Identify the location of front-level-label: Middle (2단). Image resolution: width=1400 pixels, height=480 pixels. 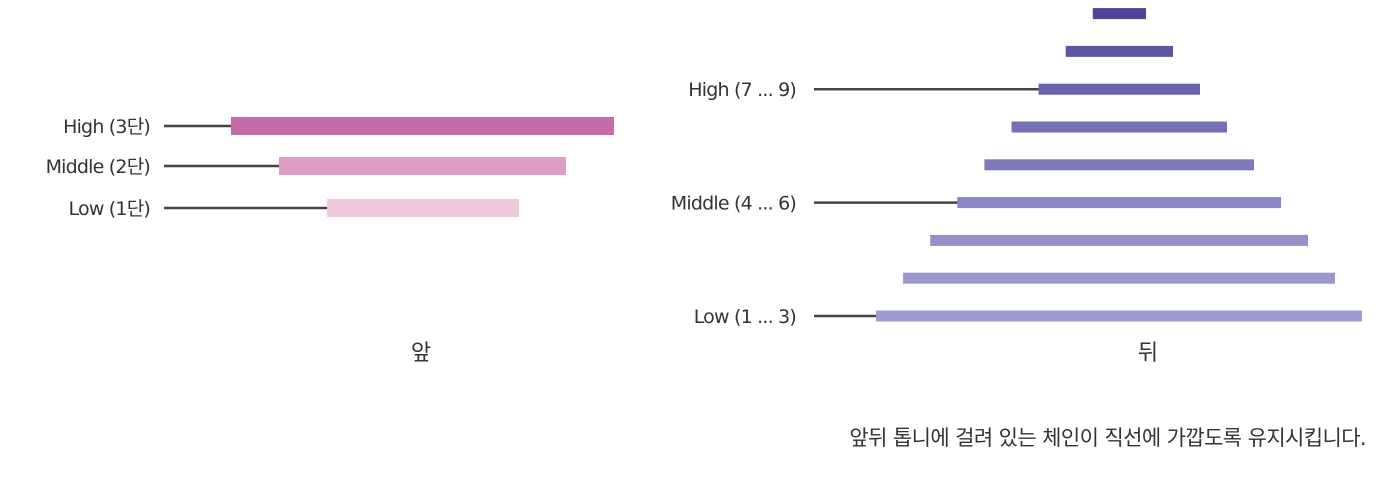
(98, 167).